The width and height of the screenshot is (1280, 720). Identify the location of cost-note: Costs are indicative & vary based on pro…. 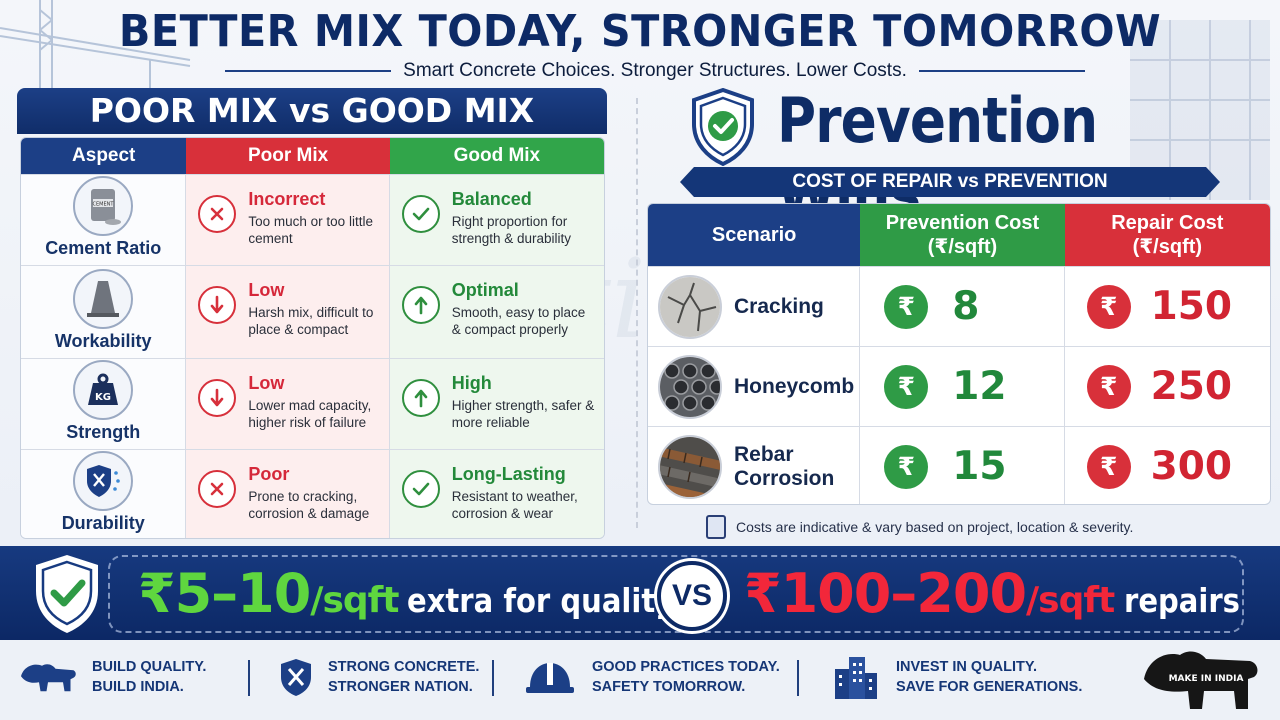
(919, 527).